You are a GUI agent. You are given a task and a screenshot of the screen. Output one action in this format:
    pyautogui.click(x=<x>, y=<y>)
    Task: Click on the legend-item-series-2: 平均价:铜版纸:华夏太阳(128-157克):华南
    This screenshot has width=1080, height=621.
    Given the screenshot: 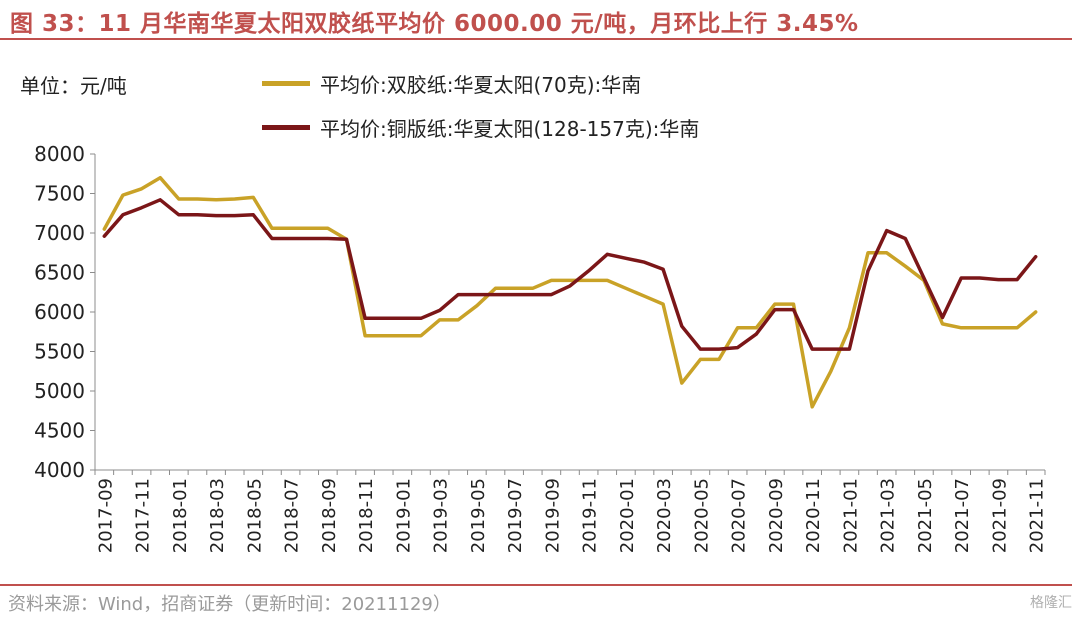 What is the action you would take?
    pyautogui.click(x=481, y=127)
    